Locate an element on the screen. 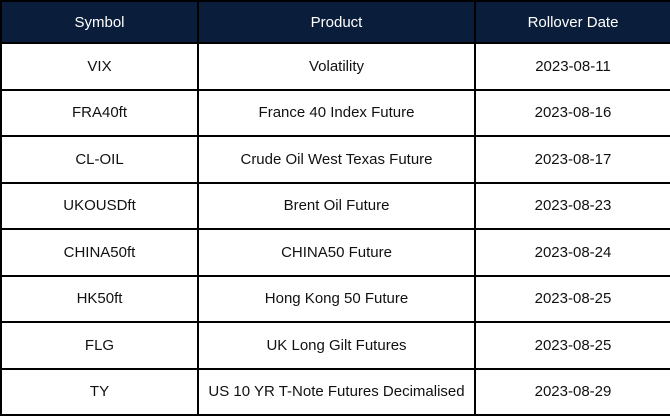 The image size is (670, 416). cell-symbol: HK50ft is located at coordinates (99, 298).